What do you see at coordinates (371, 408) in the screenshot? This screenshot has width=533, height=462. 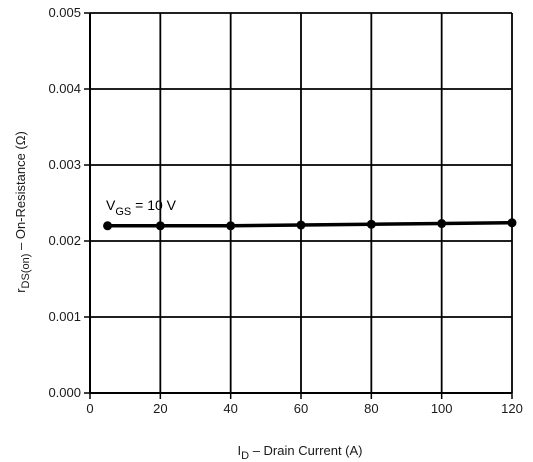 I see `x-tick-label: 80` at bounding box center [371, 408].